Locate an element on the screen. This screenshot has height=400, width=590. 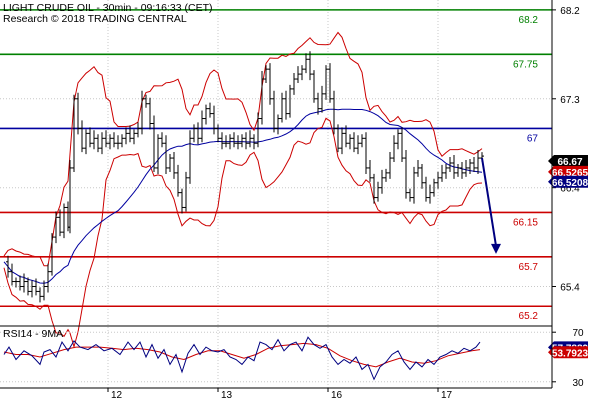
price-axis-label: 67.3 is located at coordinates (570, 100).